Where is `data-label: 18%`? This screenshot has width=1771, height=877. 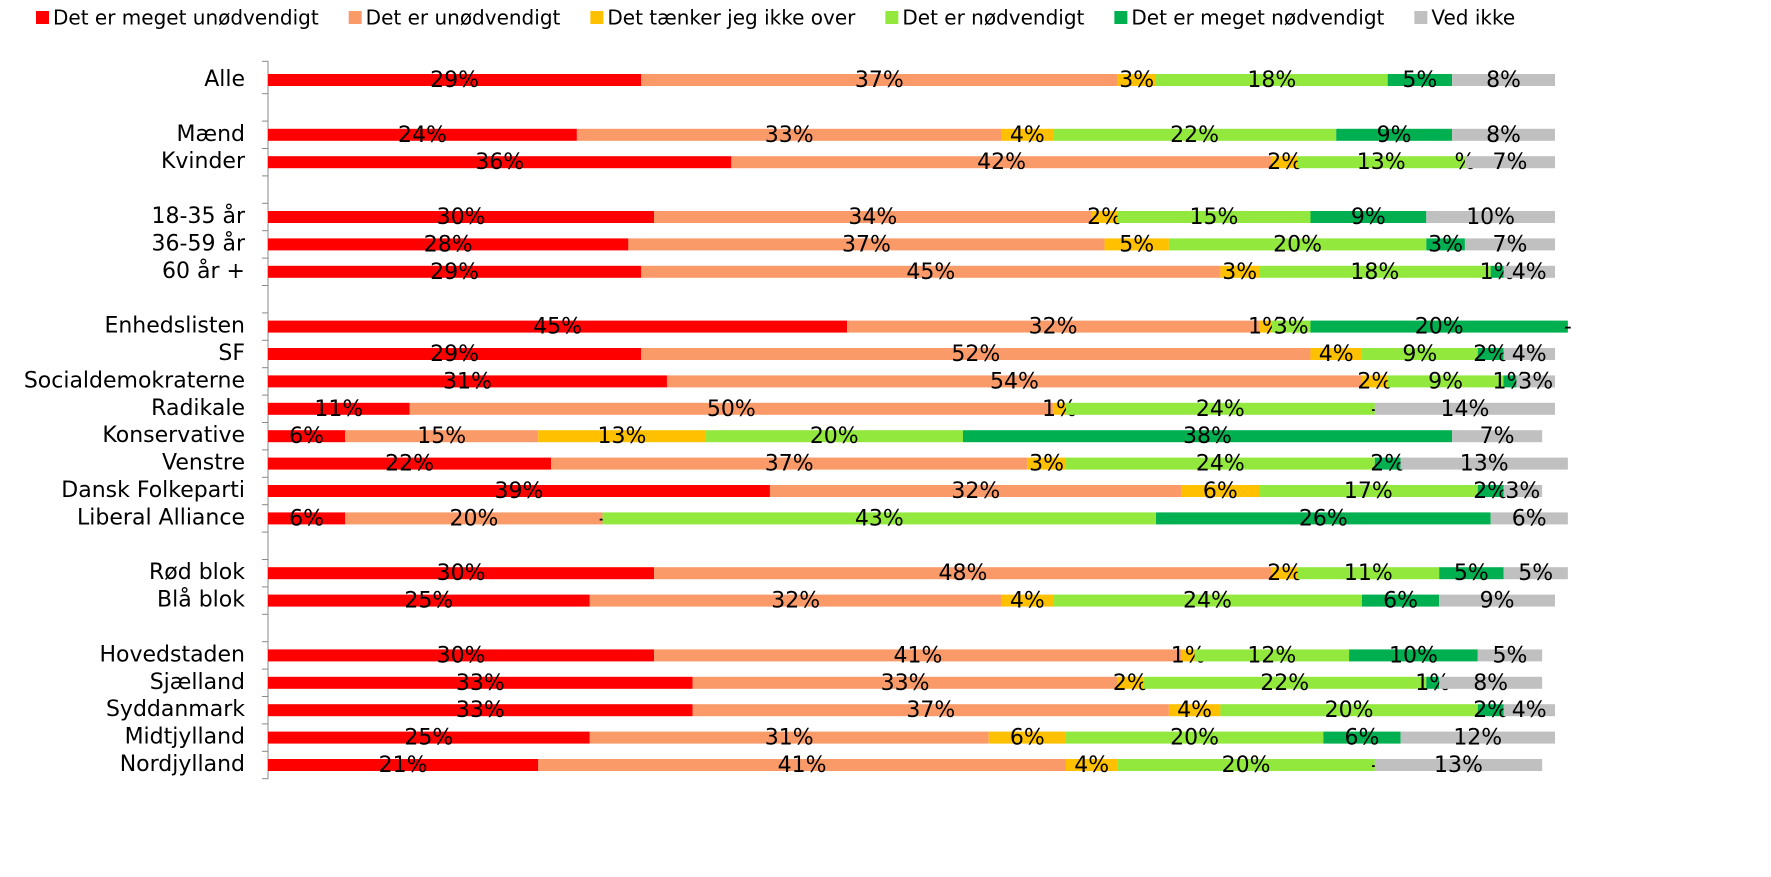
data-label: 18% is located at coordinates (1374, 272).